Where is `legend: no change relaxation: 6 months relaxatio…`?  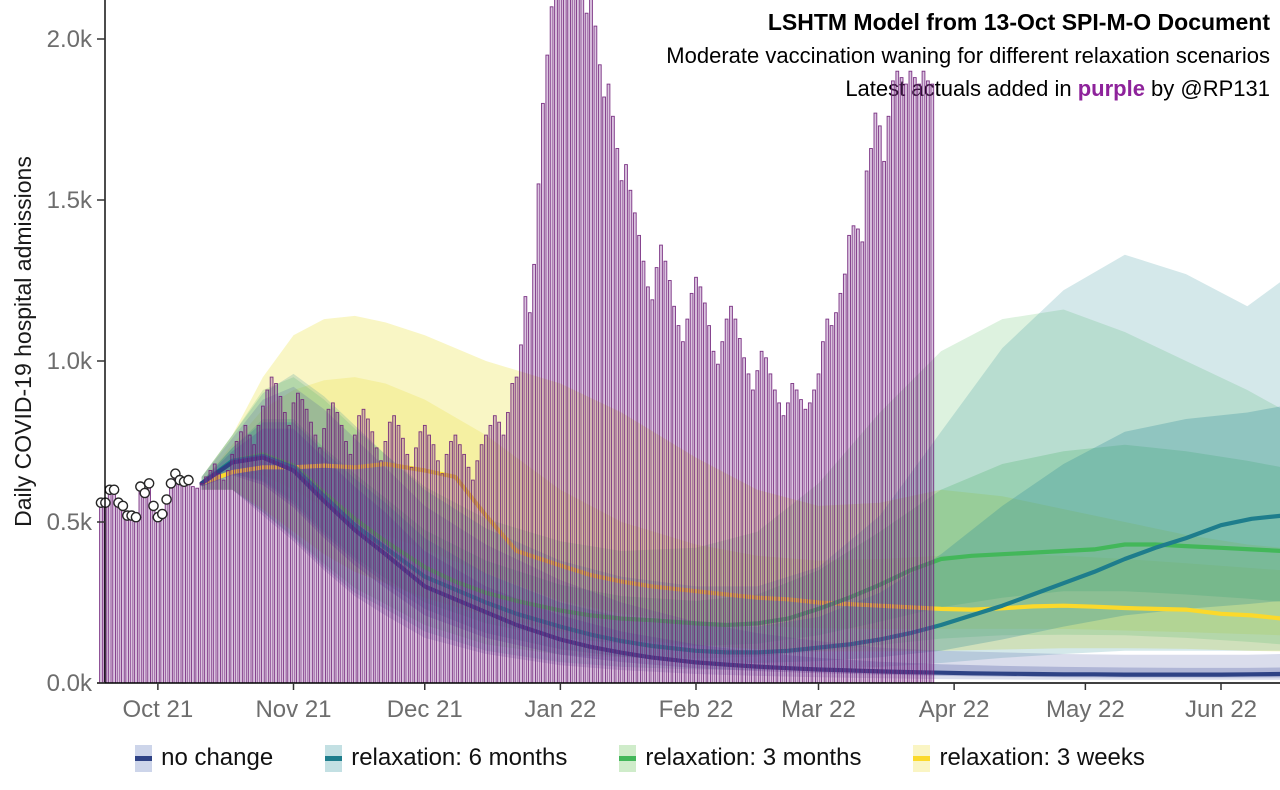 legend: no change relaxation: 6 months relaxatio… is located at coordinates (640, 758).